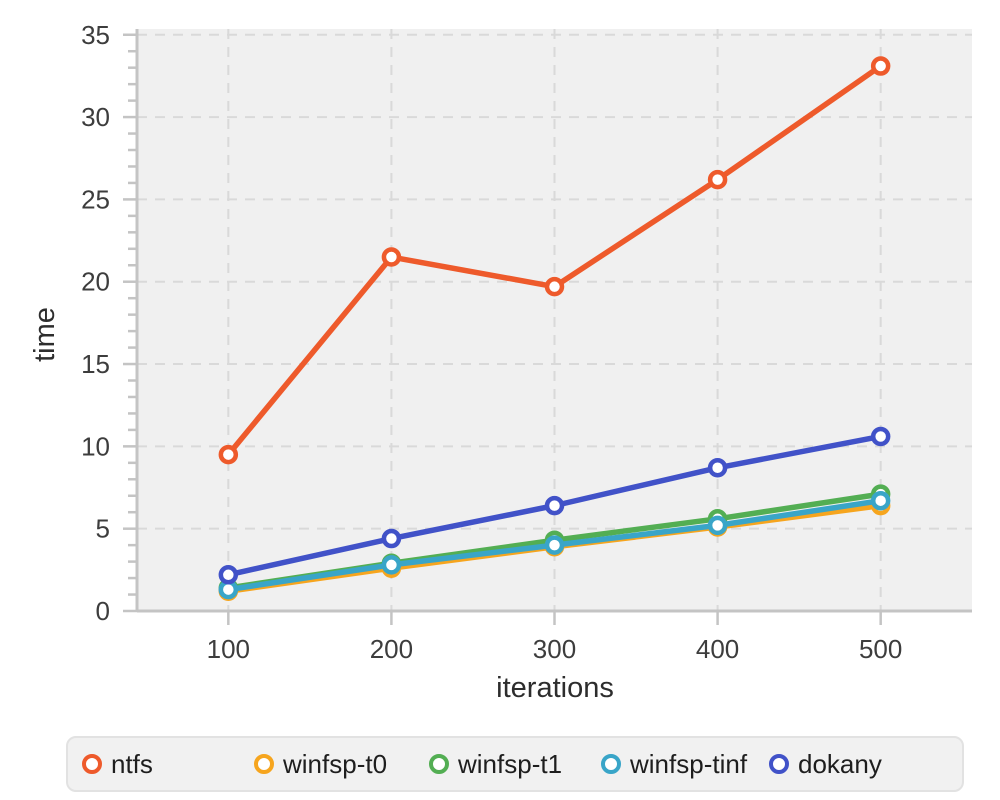  Describe the element at coordinates (95, 446) in the screenshot. I see `y-tick-label: 10` at that location.